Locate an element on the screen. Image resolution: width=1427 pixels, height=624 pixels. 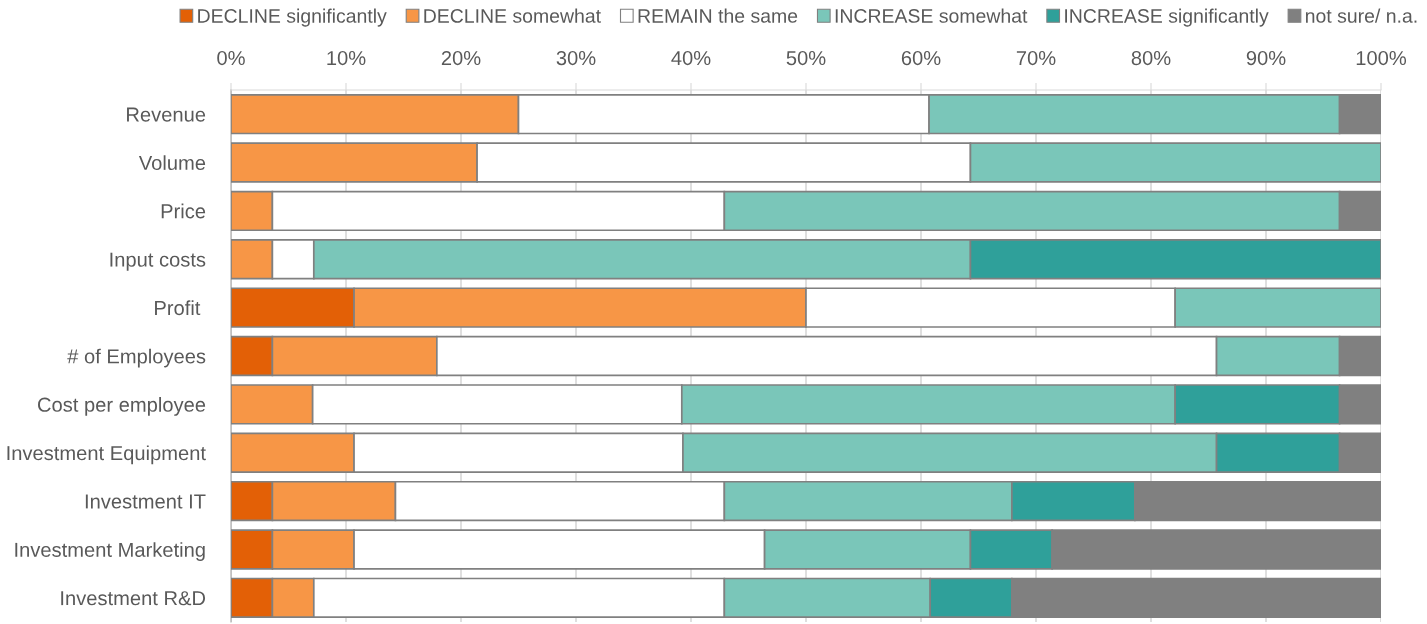
y-tick-label: # of Employees is located at coordinates (136, 358).